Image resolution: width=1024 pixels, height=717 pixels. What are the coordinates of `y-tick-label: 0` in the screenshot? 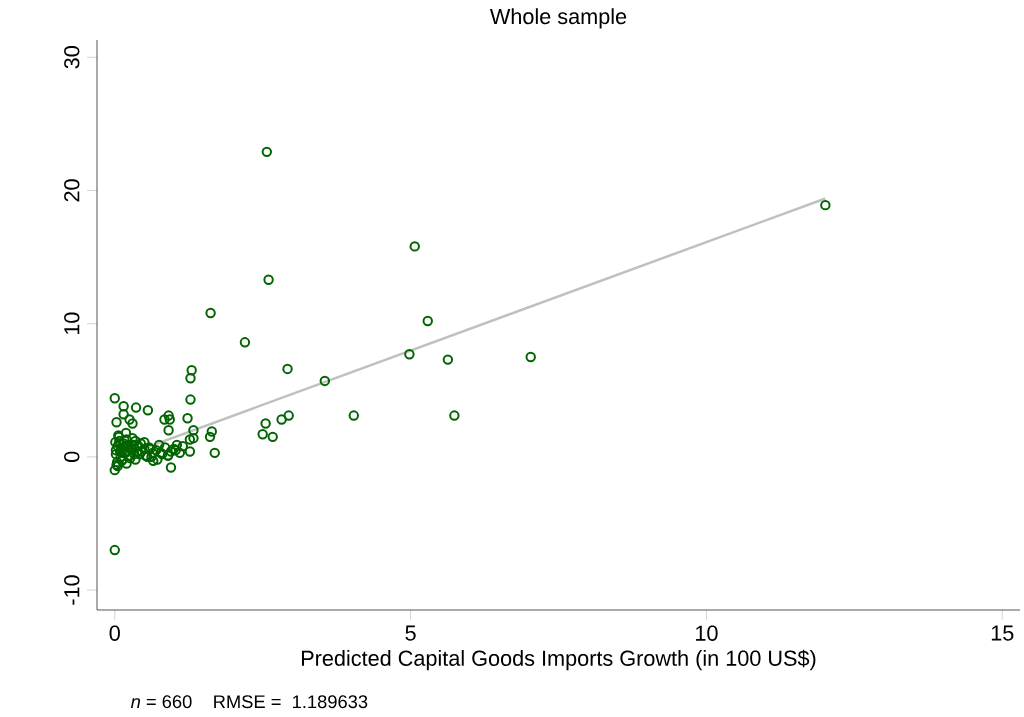 It's located at (72, 457).